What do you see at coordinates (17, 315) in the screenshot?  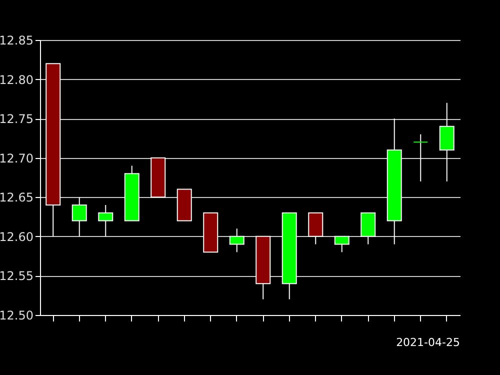 I see `y-tick-label: 12.50` at bounding box center [17, 315].